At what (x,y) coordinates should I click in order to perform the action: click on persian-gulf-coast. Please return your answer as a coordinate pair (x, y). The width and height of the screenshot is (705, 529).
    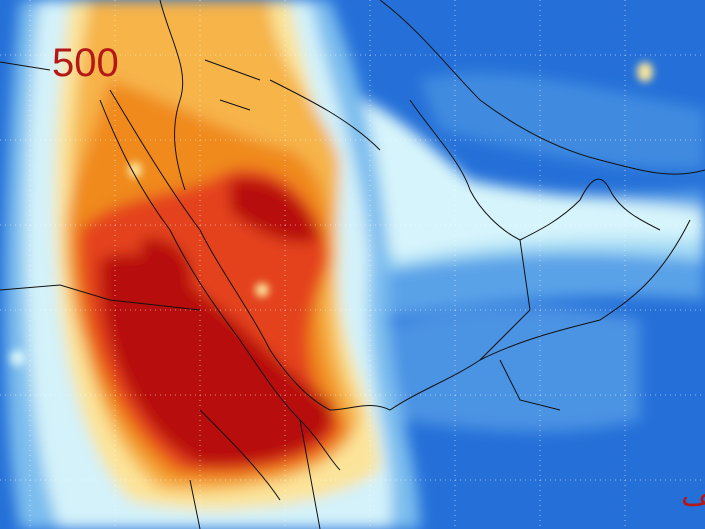
    Looking at the image, I should click on (535, 170).